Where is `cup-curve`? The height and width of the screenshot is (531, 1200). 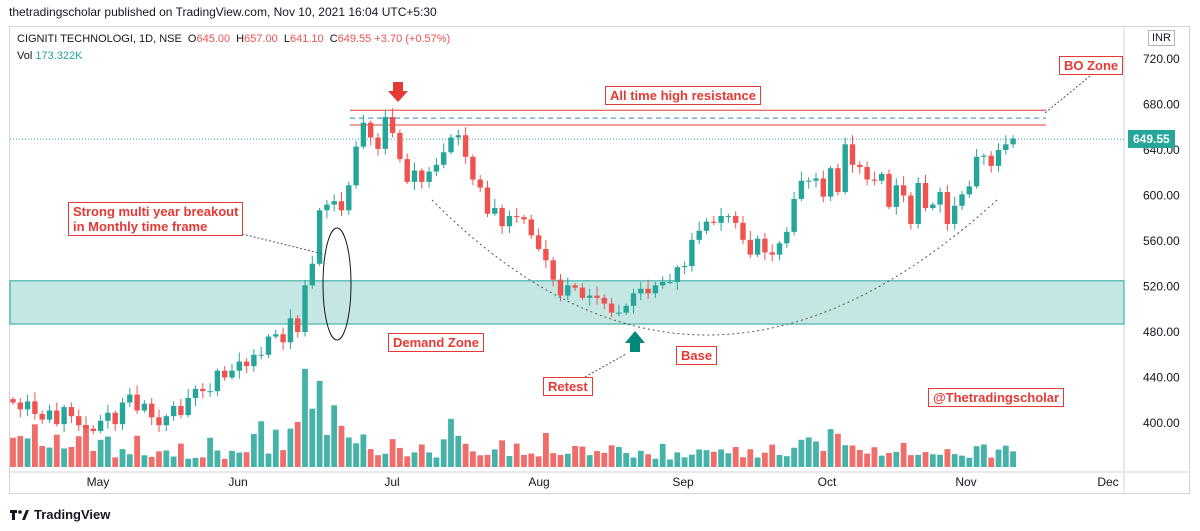
cup-curve is located at coordinates (714, 267).